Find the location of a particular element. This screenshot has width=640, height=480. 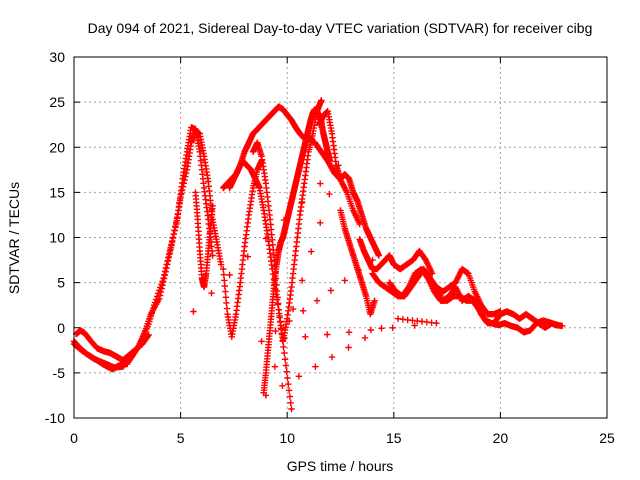

x-tick-label: 20 is located at coordinates (501, 438).